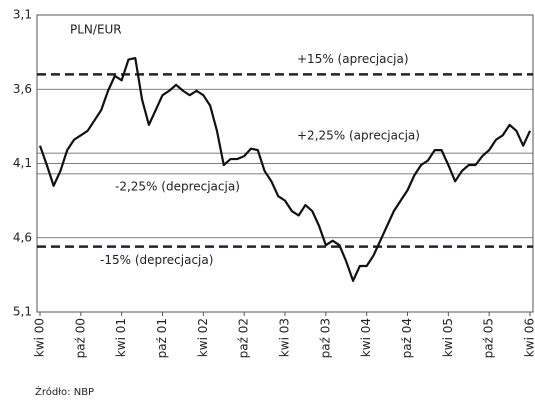 The image size is (535, 400). Describe the element at coordinates (162, 338) in the screenshot. I see `x-tick-label: paź 01` at that location.